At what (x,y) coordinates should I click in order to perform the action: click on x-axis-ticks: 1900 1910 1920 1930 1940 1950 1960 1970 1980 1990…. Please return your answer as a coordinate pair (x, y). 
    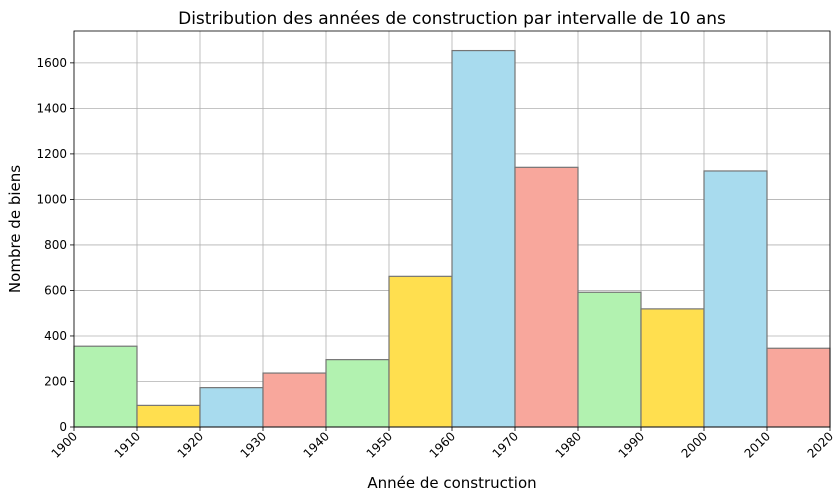
    Looking at the image, I should click on (442, 444).